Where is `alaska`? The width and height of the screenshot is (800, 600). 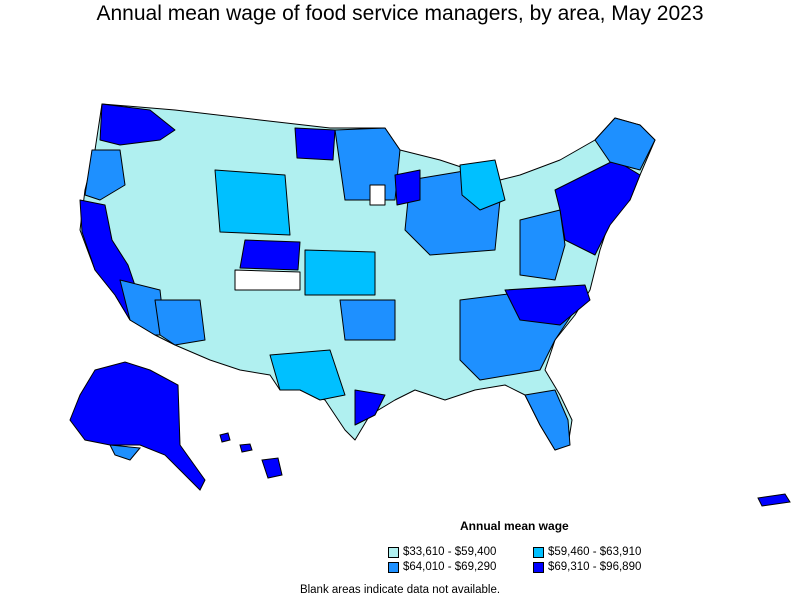 alaska is located at coordinates (137, 426).